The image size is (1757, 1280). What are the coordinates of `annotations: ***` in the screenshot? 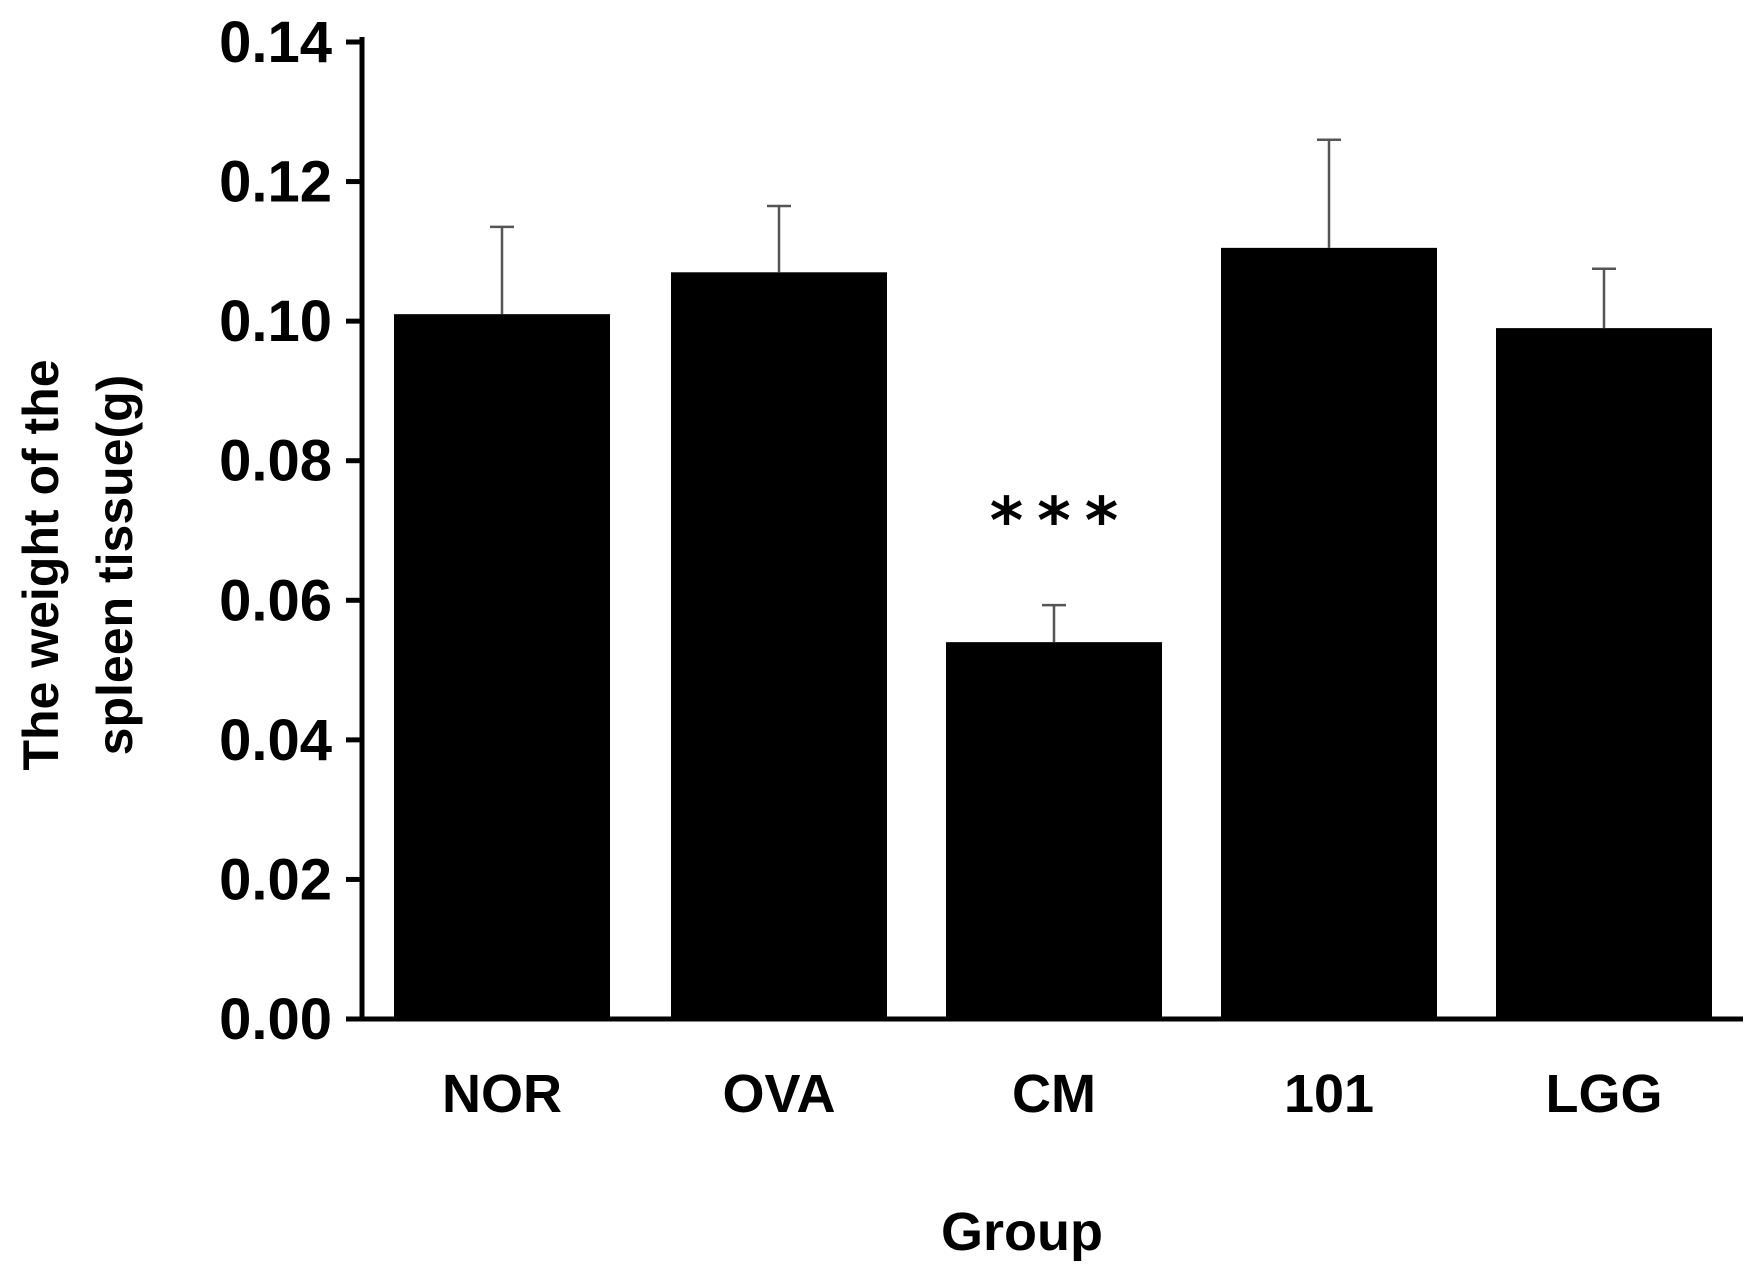 It's located at (1061, 522).